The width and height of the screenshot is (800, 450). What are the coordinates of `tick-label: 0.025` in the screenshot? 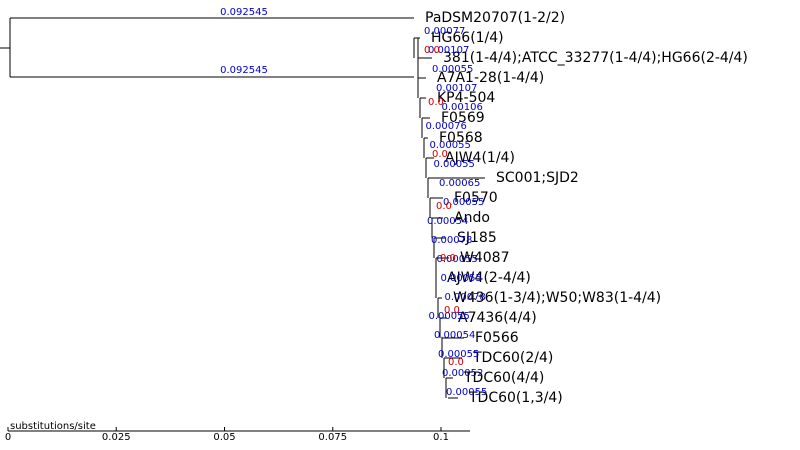 It's located at (116, 437).